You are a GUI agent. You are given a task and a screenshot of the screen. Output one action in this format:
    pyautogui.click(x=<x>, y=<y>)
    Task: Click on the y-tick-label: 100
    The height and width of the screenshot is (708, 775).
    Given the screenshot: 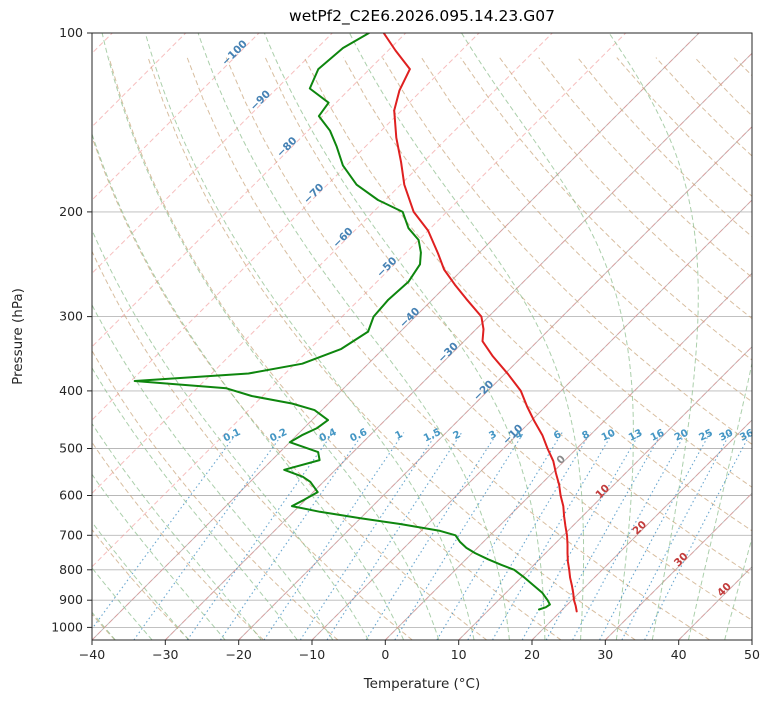 What is the action you would take?
    pyautogui.click(x=71, y=32)
    